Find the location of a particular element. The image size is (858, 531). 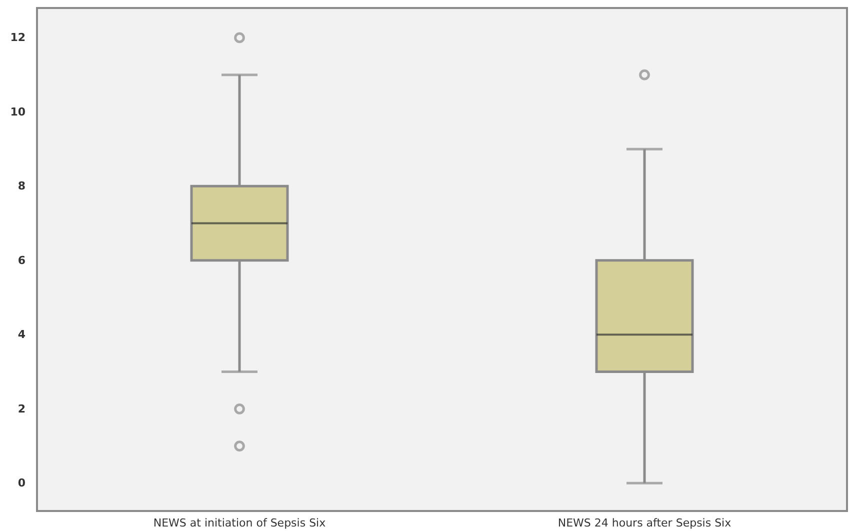

y-tick-label: 2 is located at coordinates (22, 409).